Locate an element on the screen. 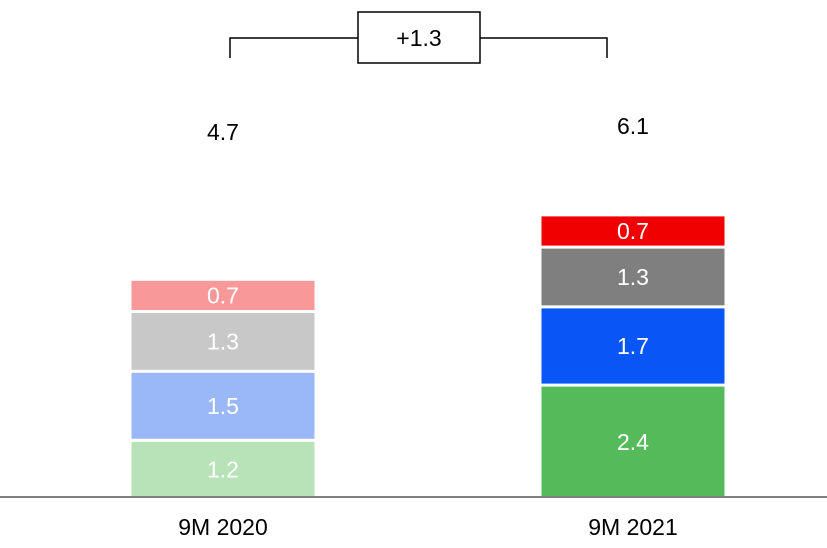  bar-segment-9m-2021-s2 is located at coordinates (633, 346).